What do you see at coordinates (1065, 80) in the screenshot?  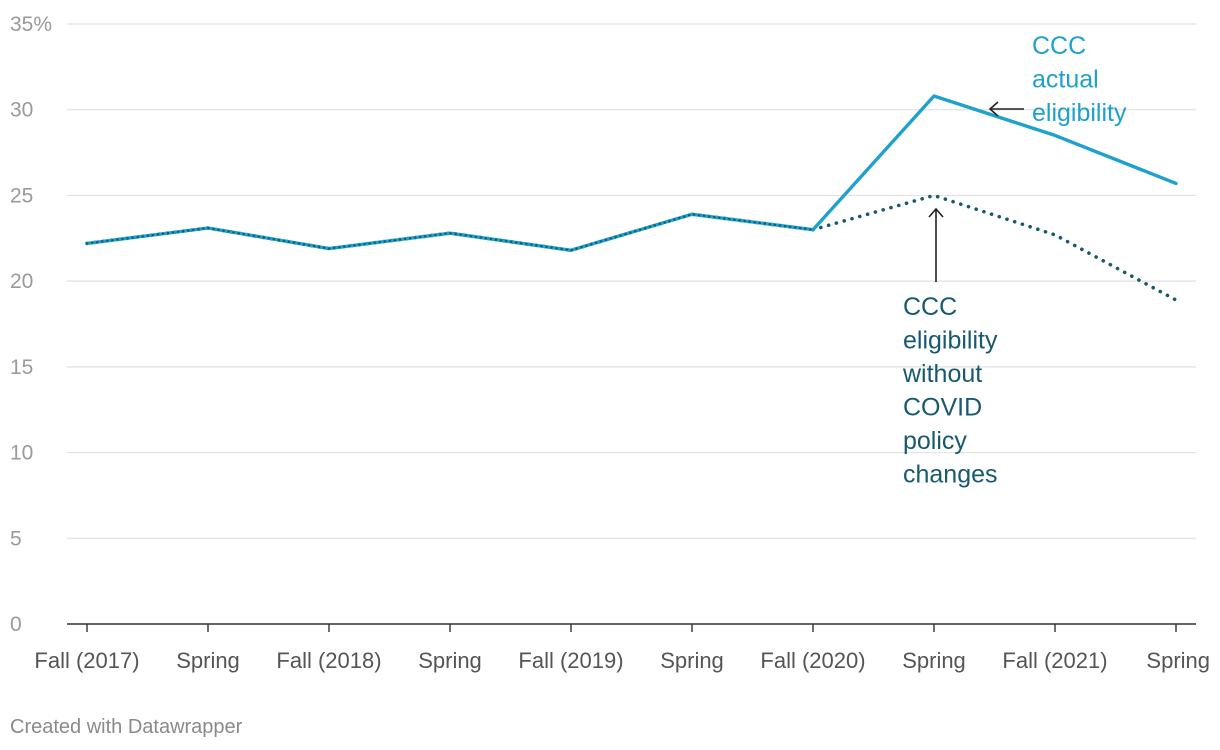 I see `annotation-line: actual` at bounding box center [1065, 80].